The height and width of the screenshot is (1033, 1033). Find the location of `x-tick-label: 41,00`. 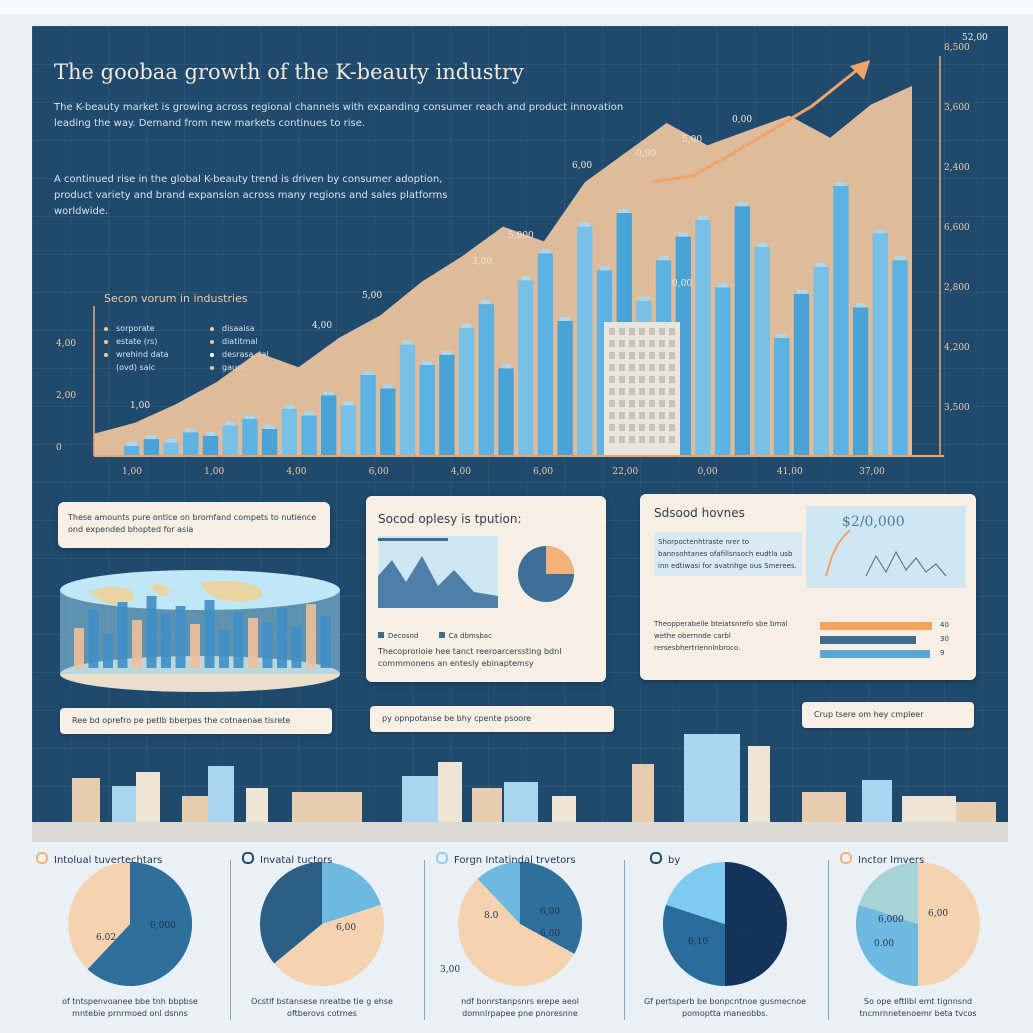

x-tick-label: 41,00 is located at coordinates (790, 472).